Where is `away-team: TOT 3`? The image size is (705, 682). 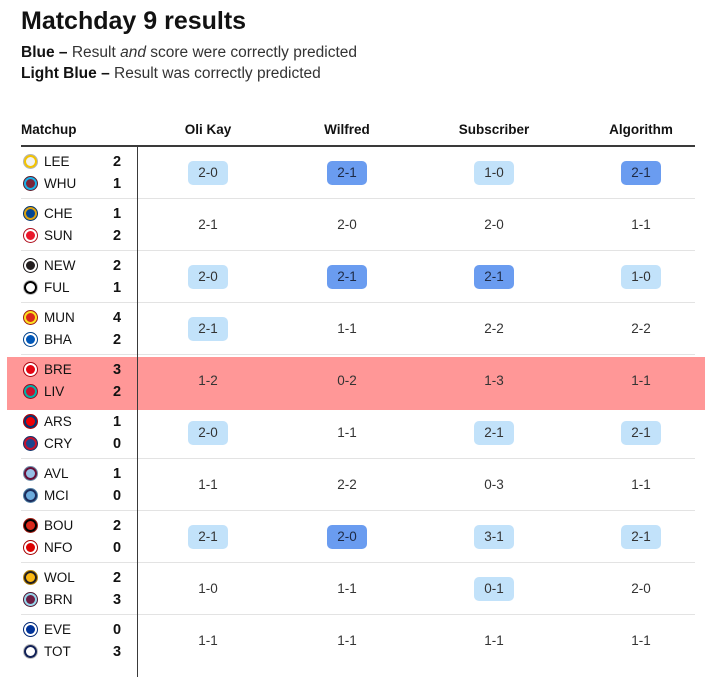
away-team: TOT 3 is located at coordinates (76, 652).